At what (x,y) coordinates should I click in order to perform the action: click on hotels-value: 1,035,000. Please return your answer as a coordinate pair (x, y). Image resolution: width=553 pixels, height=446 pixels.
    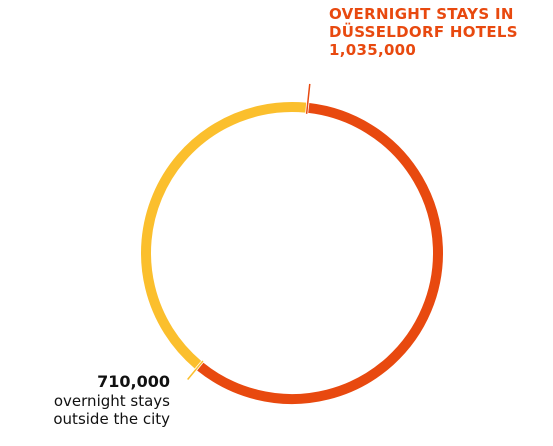
    Looking at the image, I should click on (373, 50).